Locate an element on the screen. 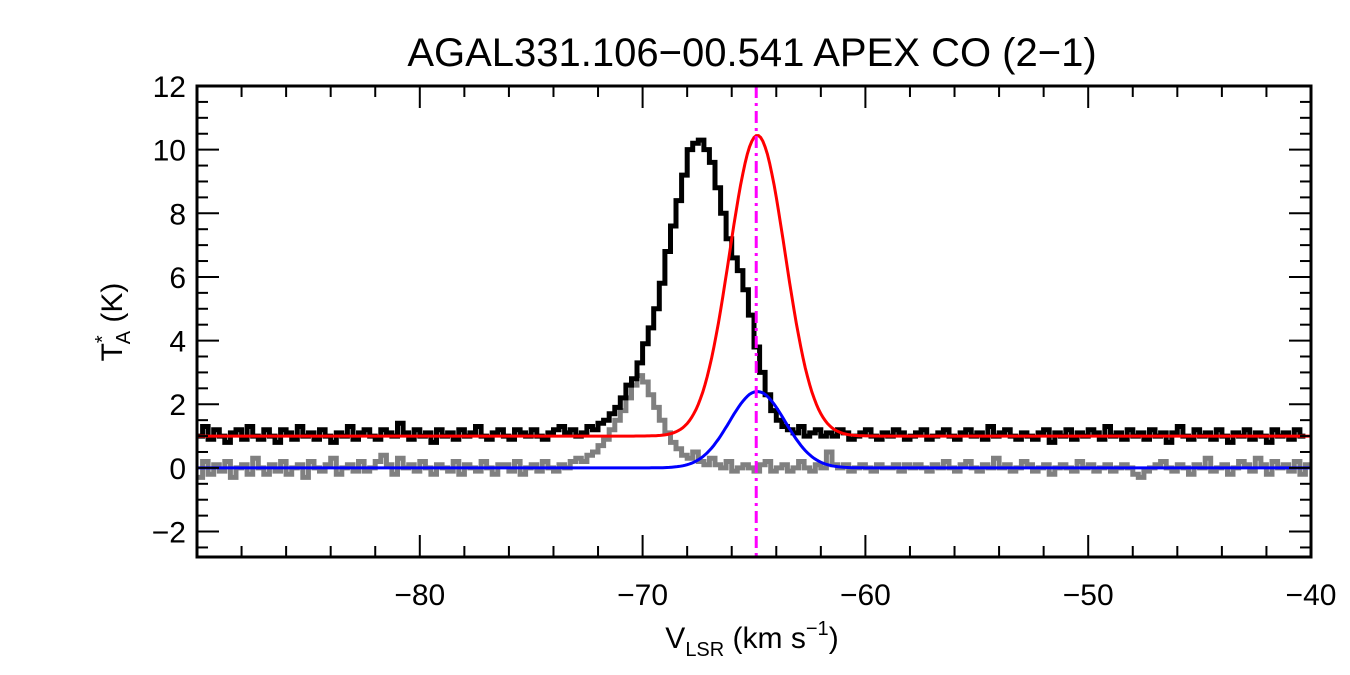  x-tick-label: −80 is located at coordinates (419, 595).